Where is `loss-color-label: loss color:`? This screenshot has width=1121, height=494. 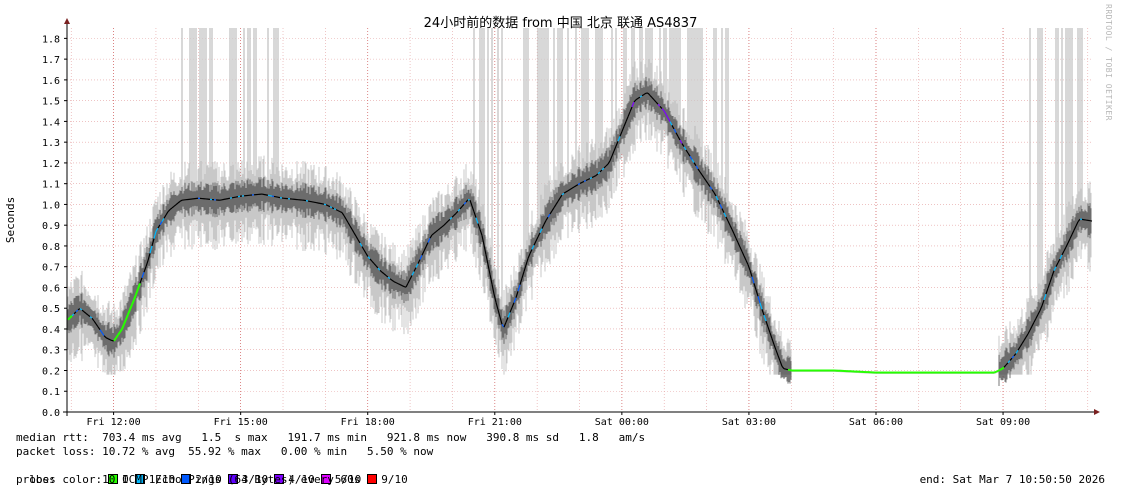 loss-color-label: loss color: is located at coordinates (66, 479).